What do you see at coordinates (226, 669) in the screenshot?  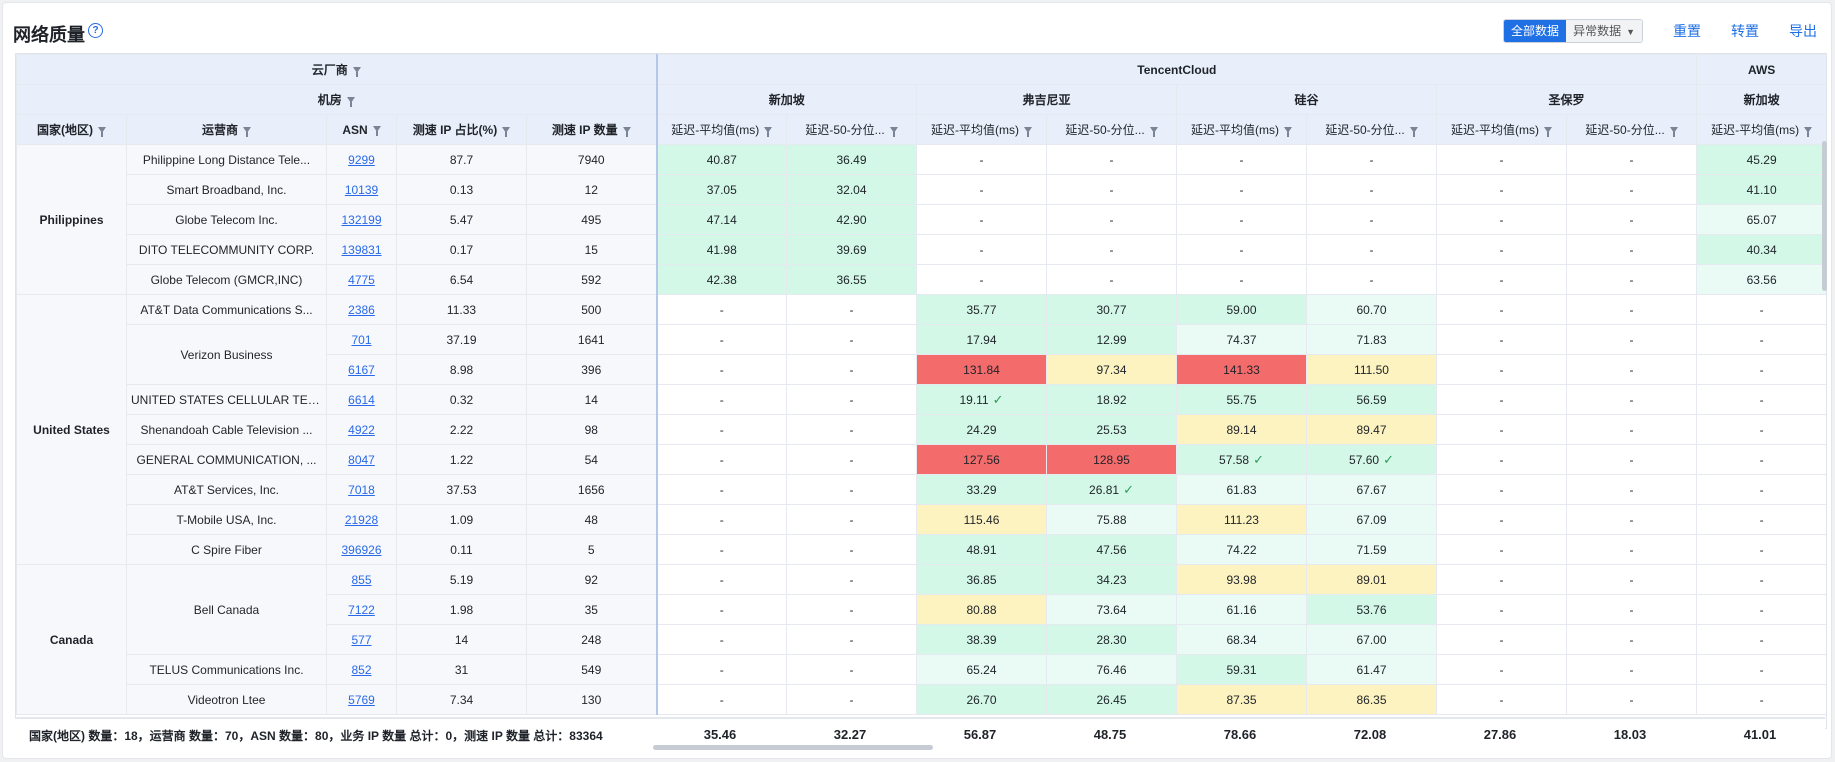 I see `operator-cell: TELUS Communications Inc.` at bounding box center [226, 669].